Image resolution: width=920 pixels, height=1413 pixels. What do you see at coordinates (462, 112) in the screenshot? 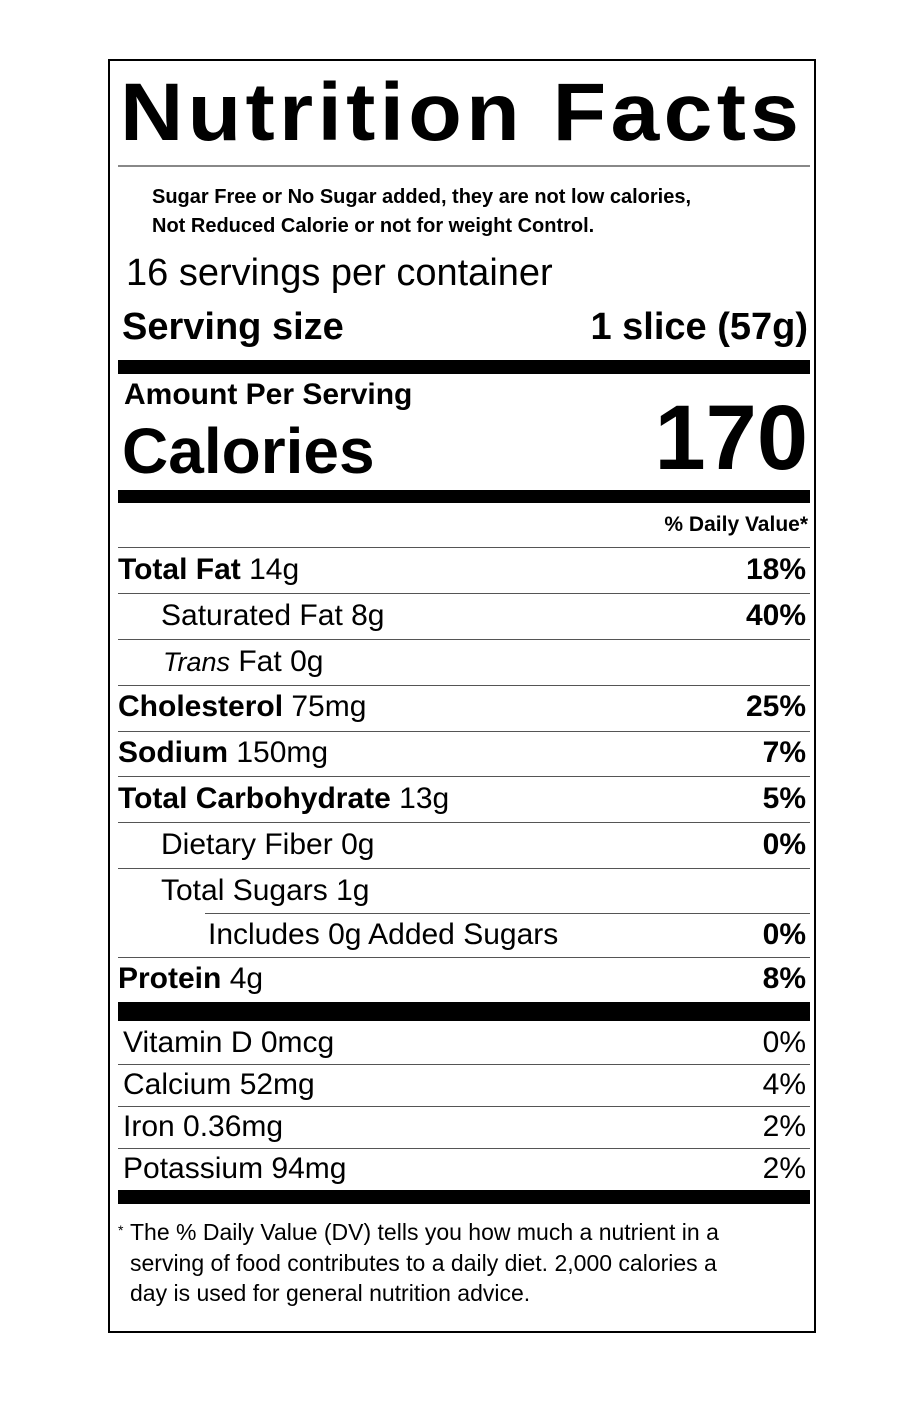
I see `label-title: Nutrition Facts` at bounding box center [462, 112].